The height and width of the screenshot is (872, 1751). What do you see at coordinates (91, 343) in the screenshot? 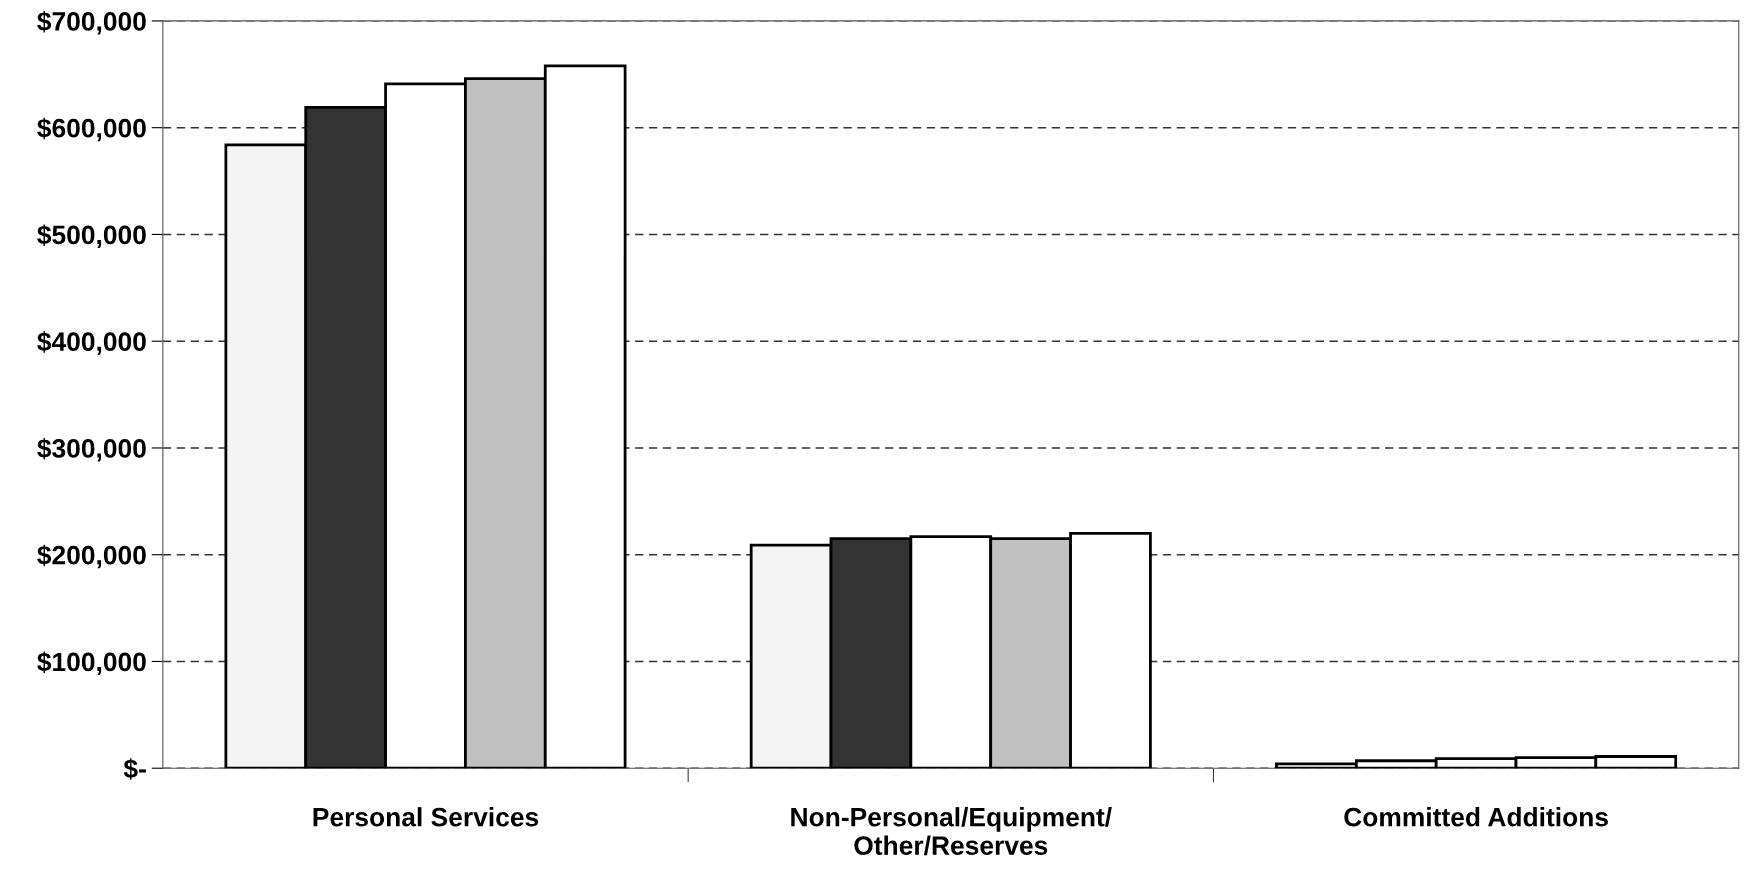
I see `y-tick-label: $400,000` at bounding box center [91, 343].